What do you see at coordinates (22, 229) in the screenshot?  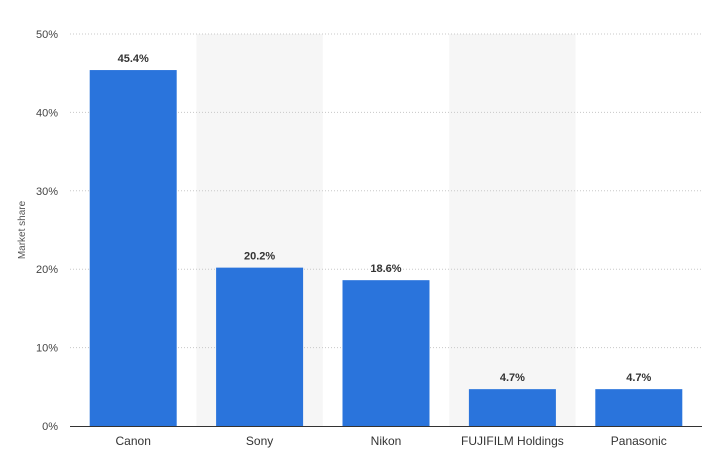 I see `y-axis-title: Market share` at bounding box center [22, 229].